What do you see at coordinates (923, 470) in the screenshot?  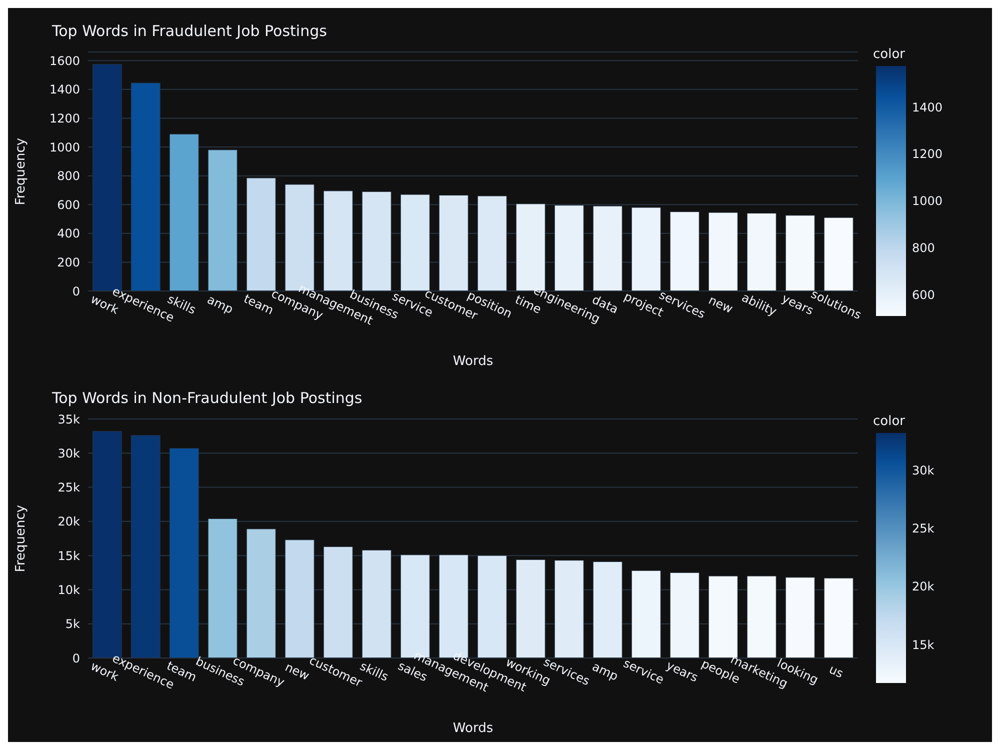 I see `color-bar-label: 30k` at bounding box center [923, 470].